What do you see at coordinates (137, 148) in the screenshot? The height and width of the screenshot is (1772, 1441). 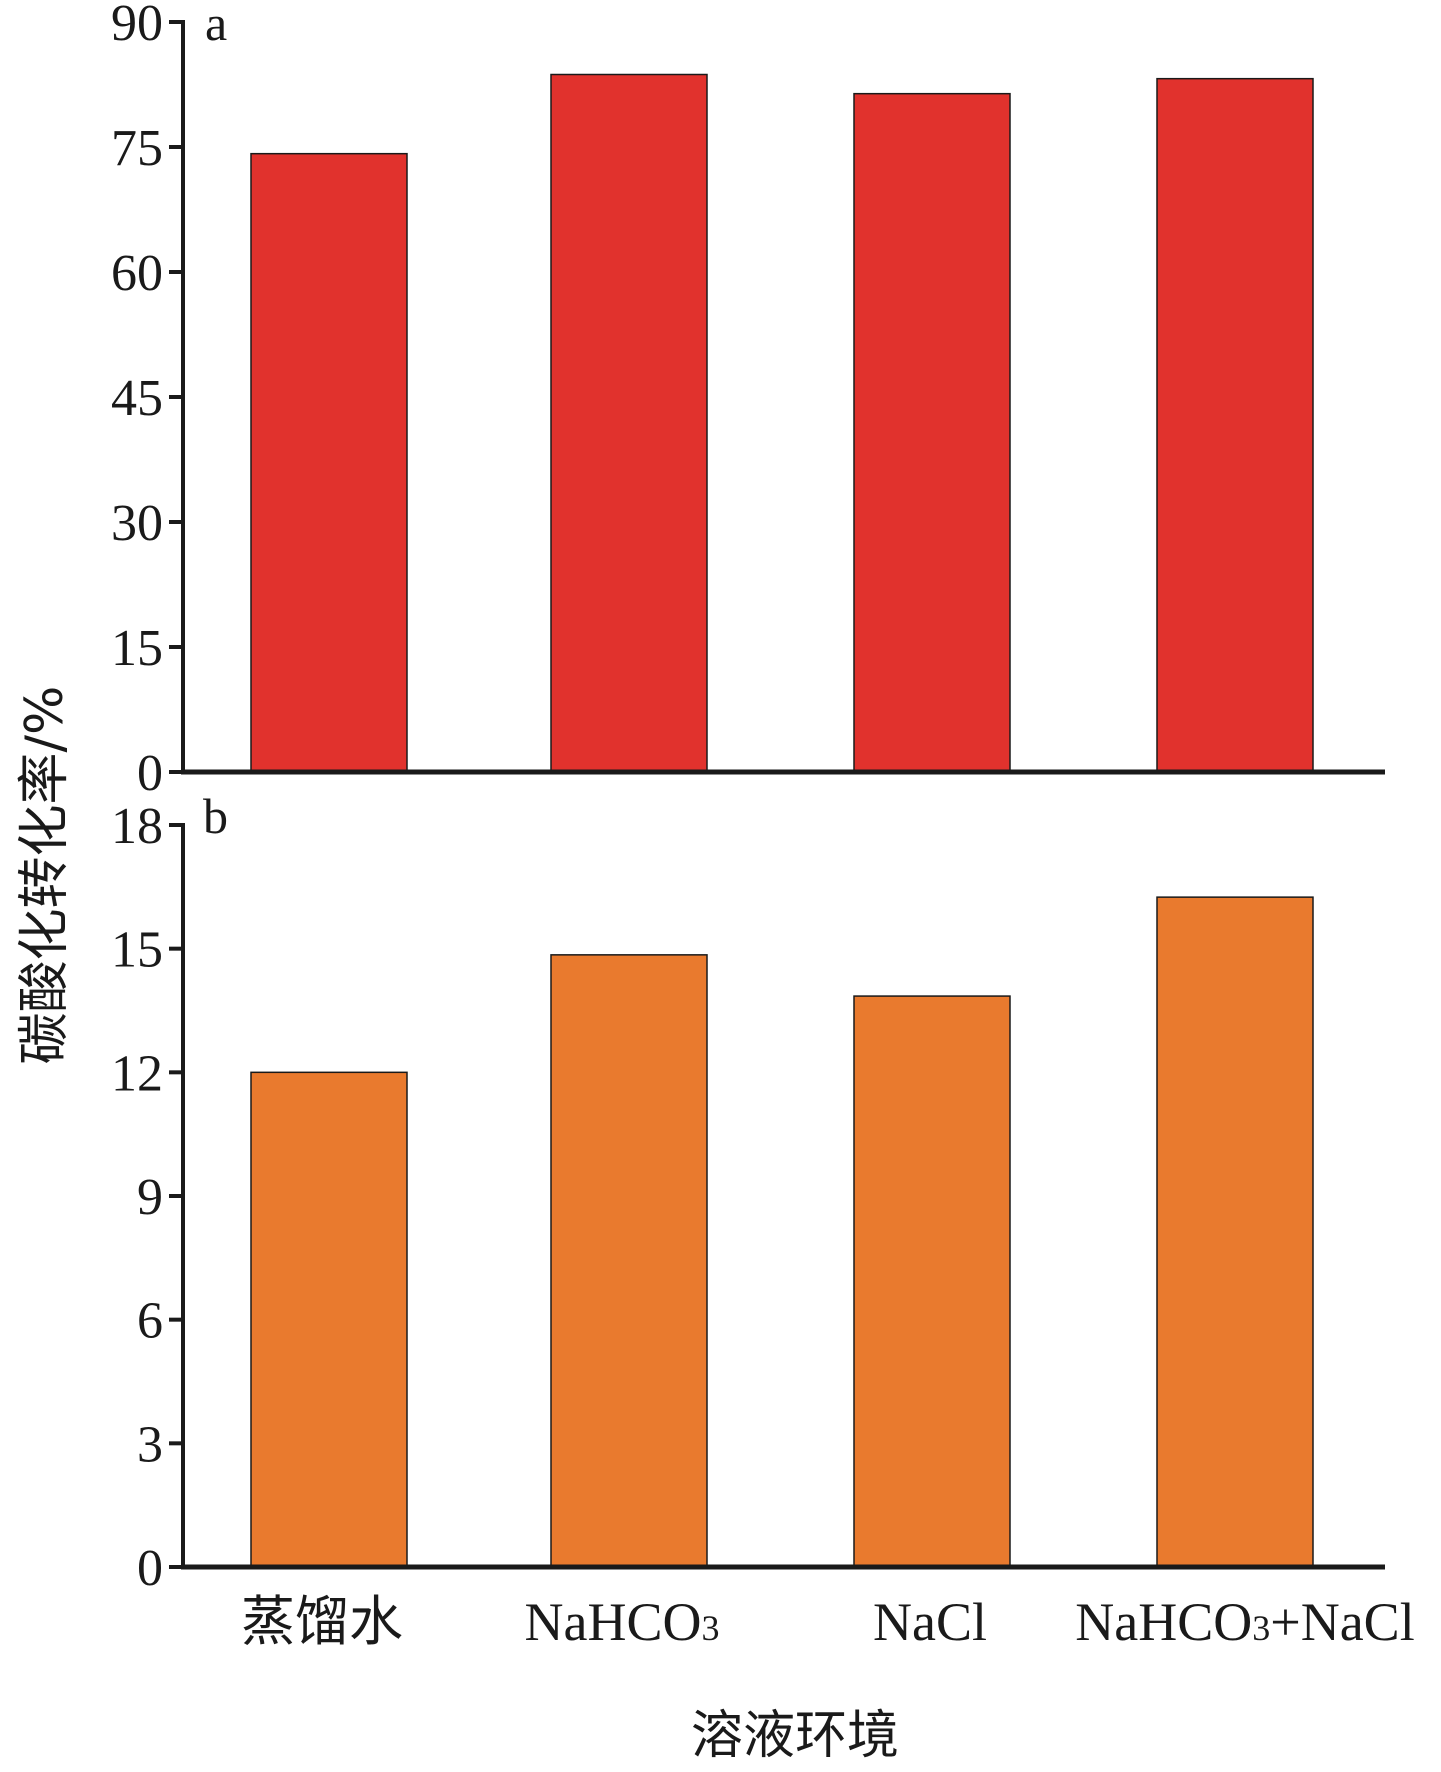 I see `y-tick-label-panel-a-75: 75` at bounding box center [137, 148].